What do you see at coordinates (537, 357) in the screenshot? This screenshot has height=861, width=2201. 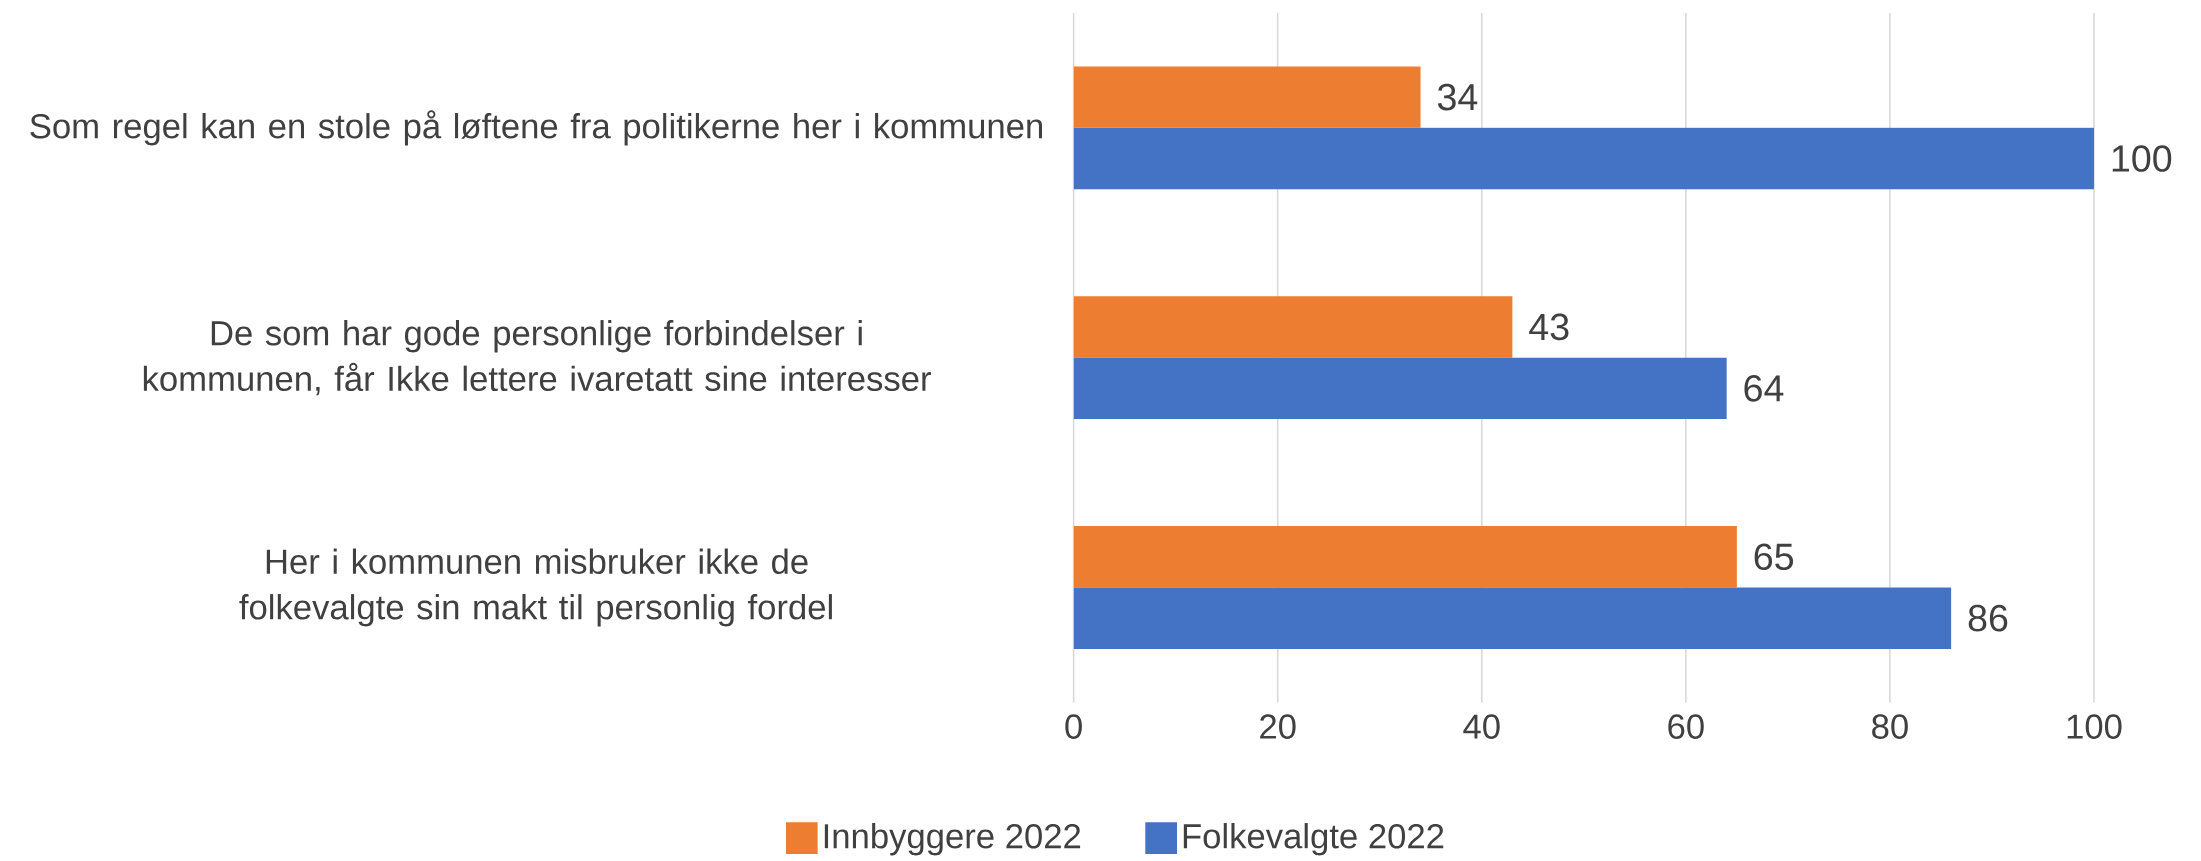 I see `y-tick-label: De som har gode personlige forbindelser i kommunen, får Ikke lettere ivaretatt sine interesser` at bounding box center [537, 357].